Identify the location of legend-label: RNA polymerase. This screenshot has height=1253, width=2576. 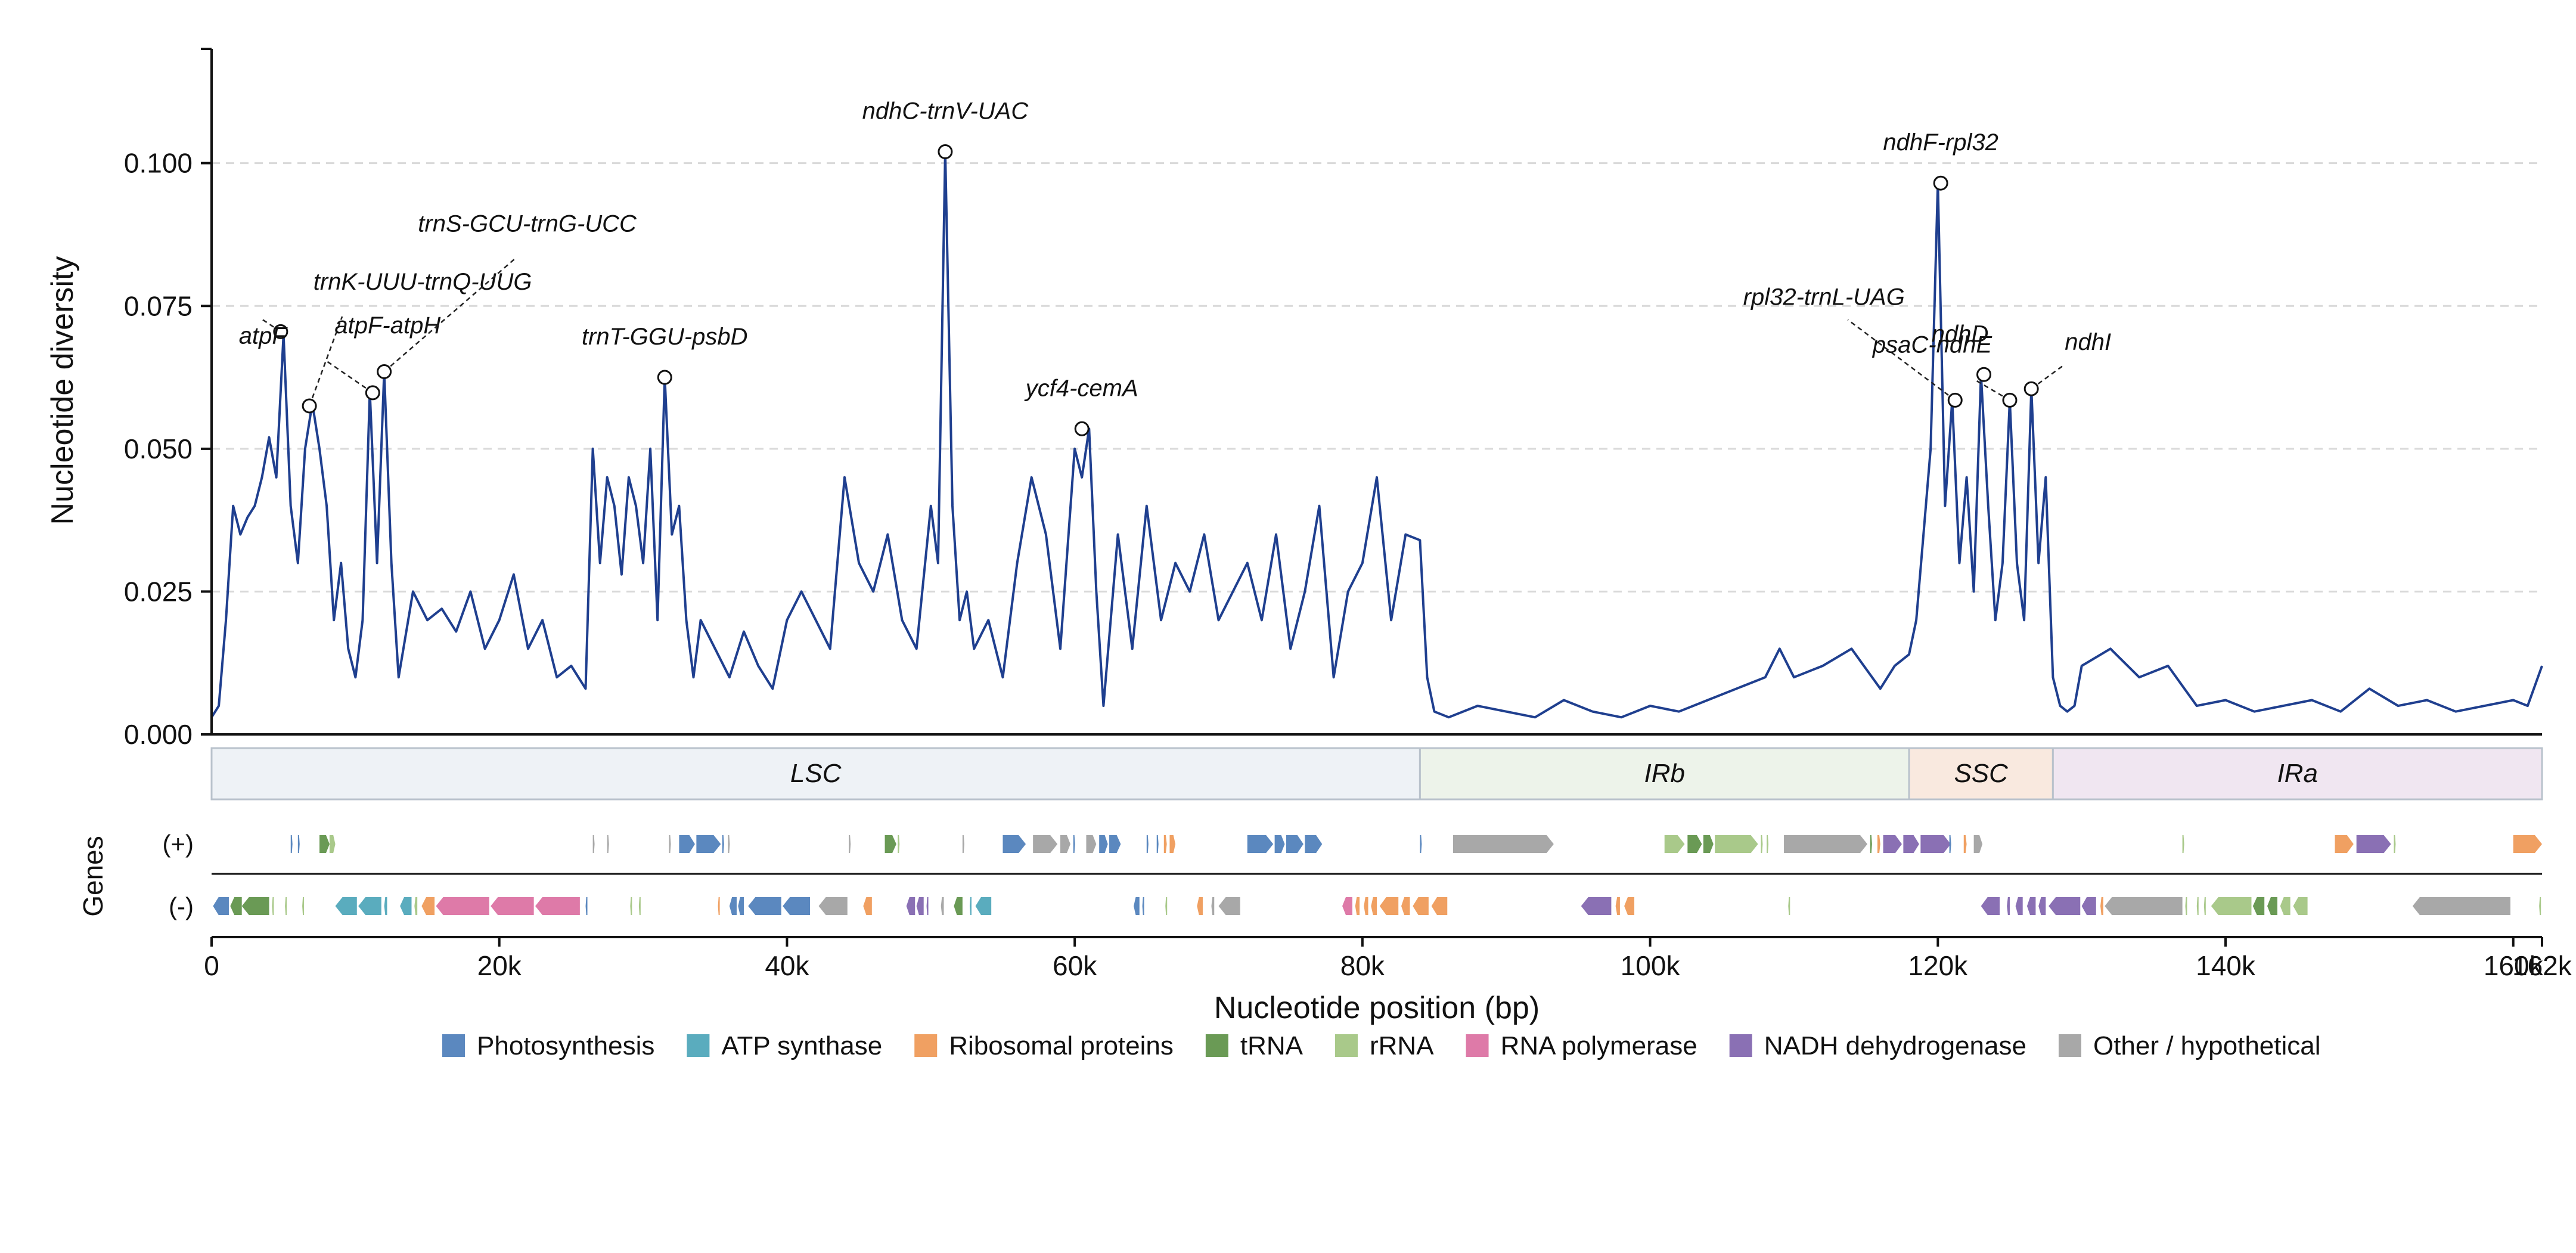
(1599, 1045).